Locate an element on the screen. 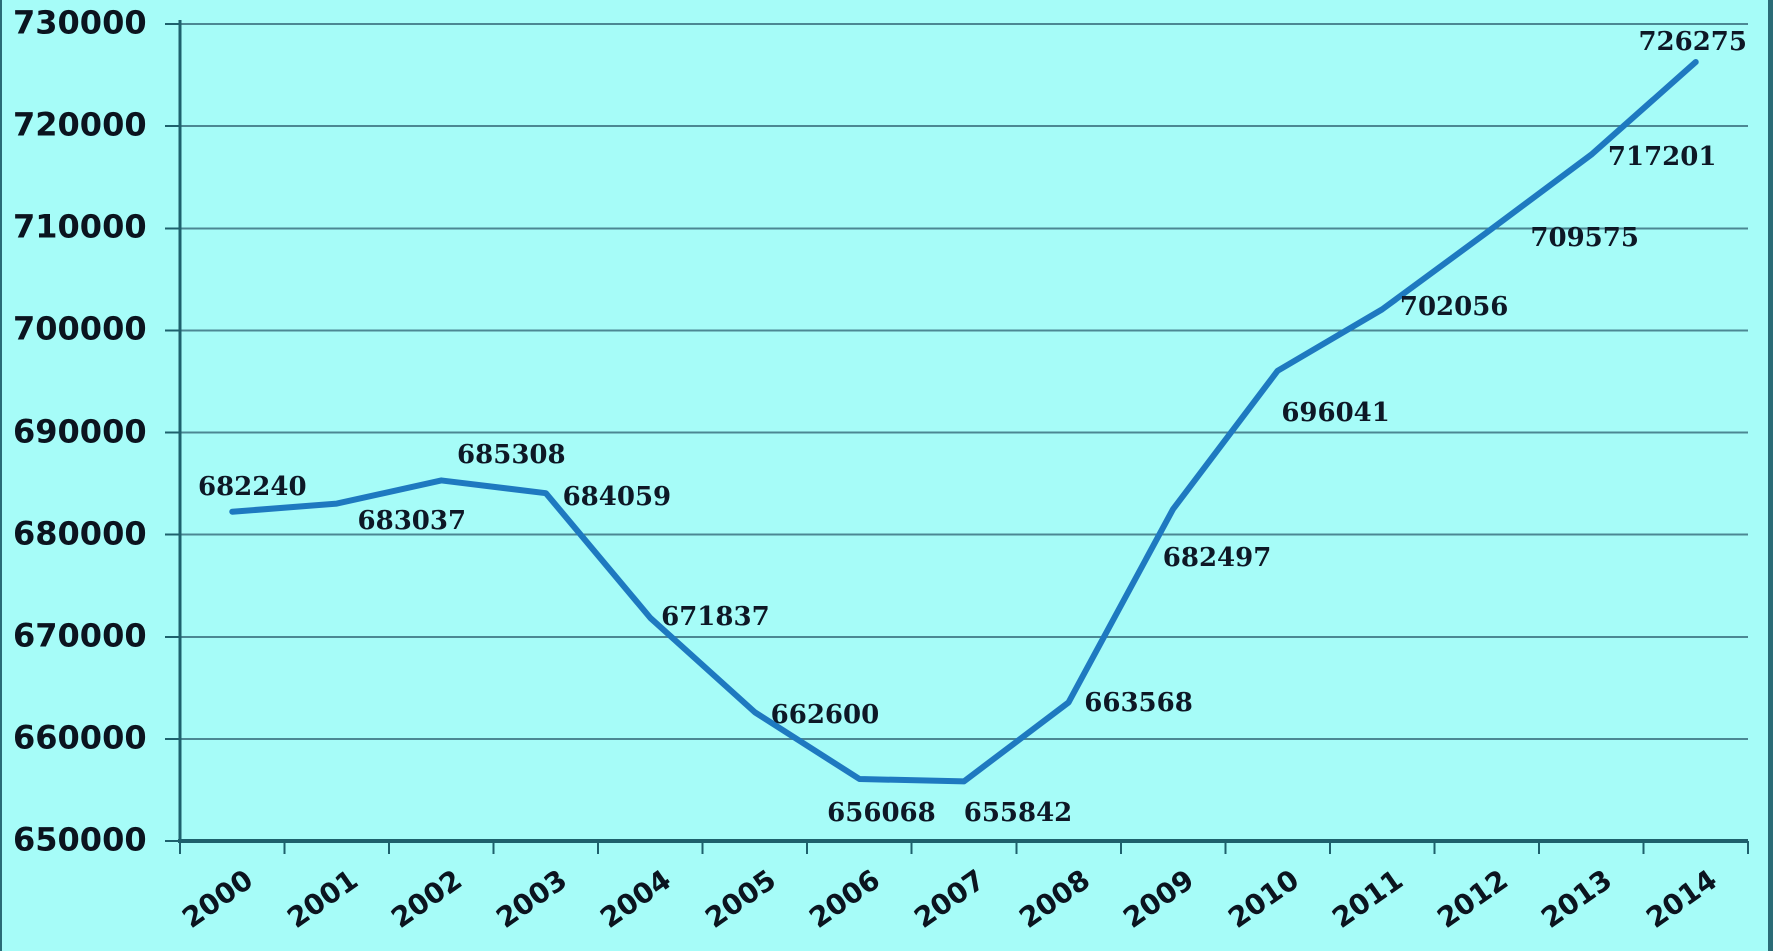 Image resolution: width=1773 pixels, height=951 pixels. y-axis-tick-label: 680000 is located at coordinates (80, 533).